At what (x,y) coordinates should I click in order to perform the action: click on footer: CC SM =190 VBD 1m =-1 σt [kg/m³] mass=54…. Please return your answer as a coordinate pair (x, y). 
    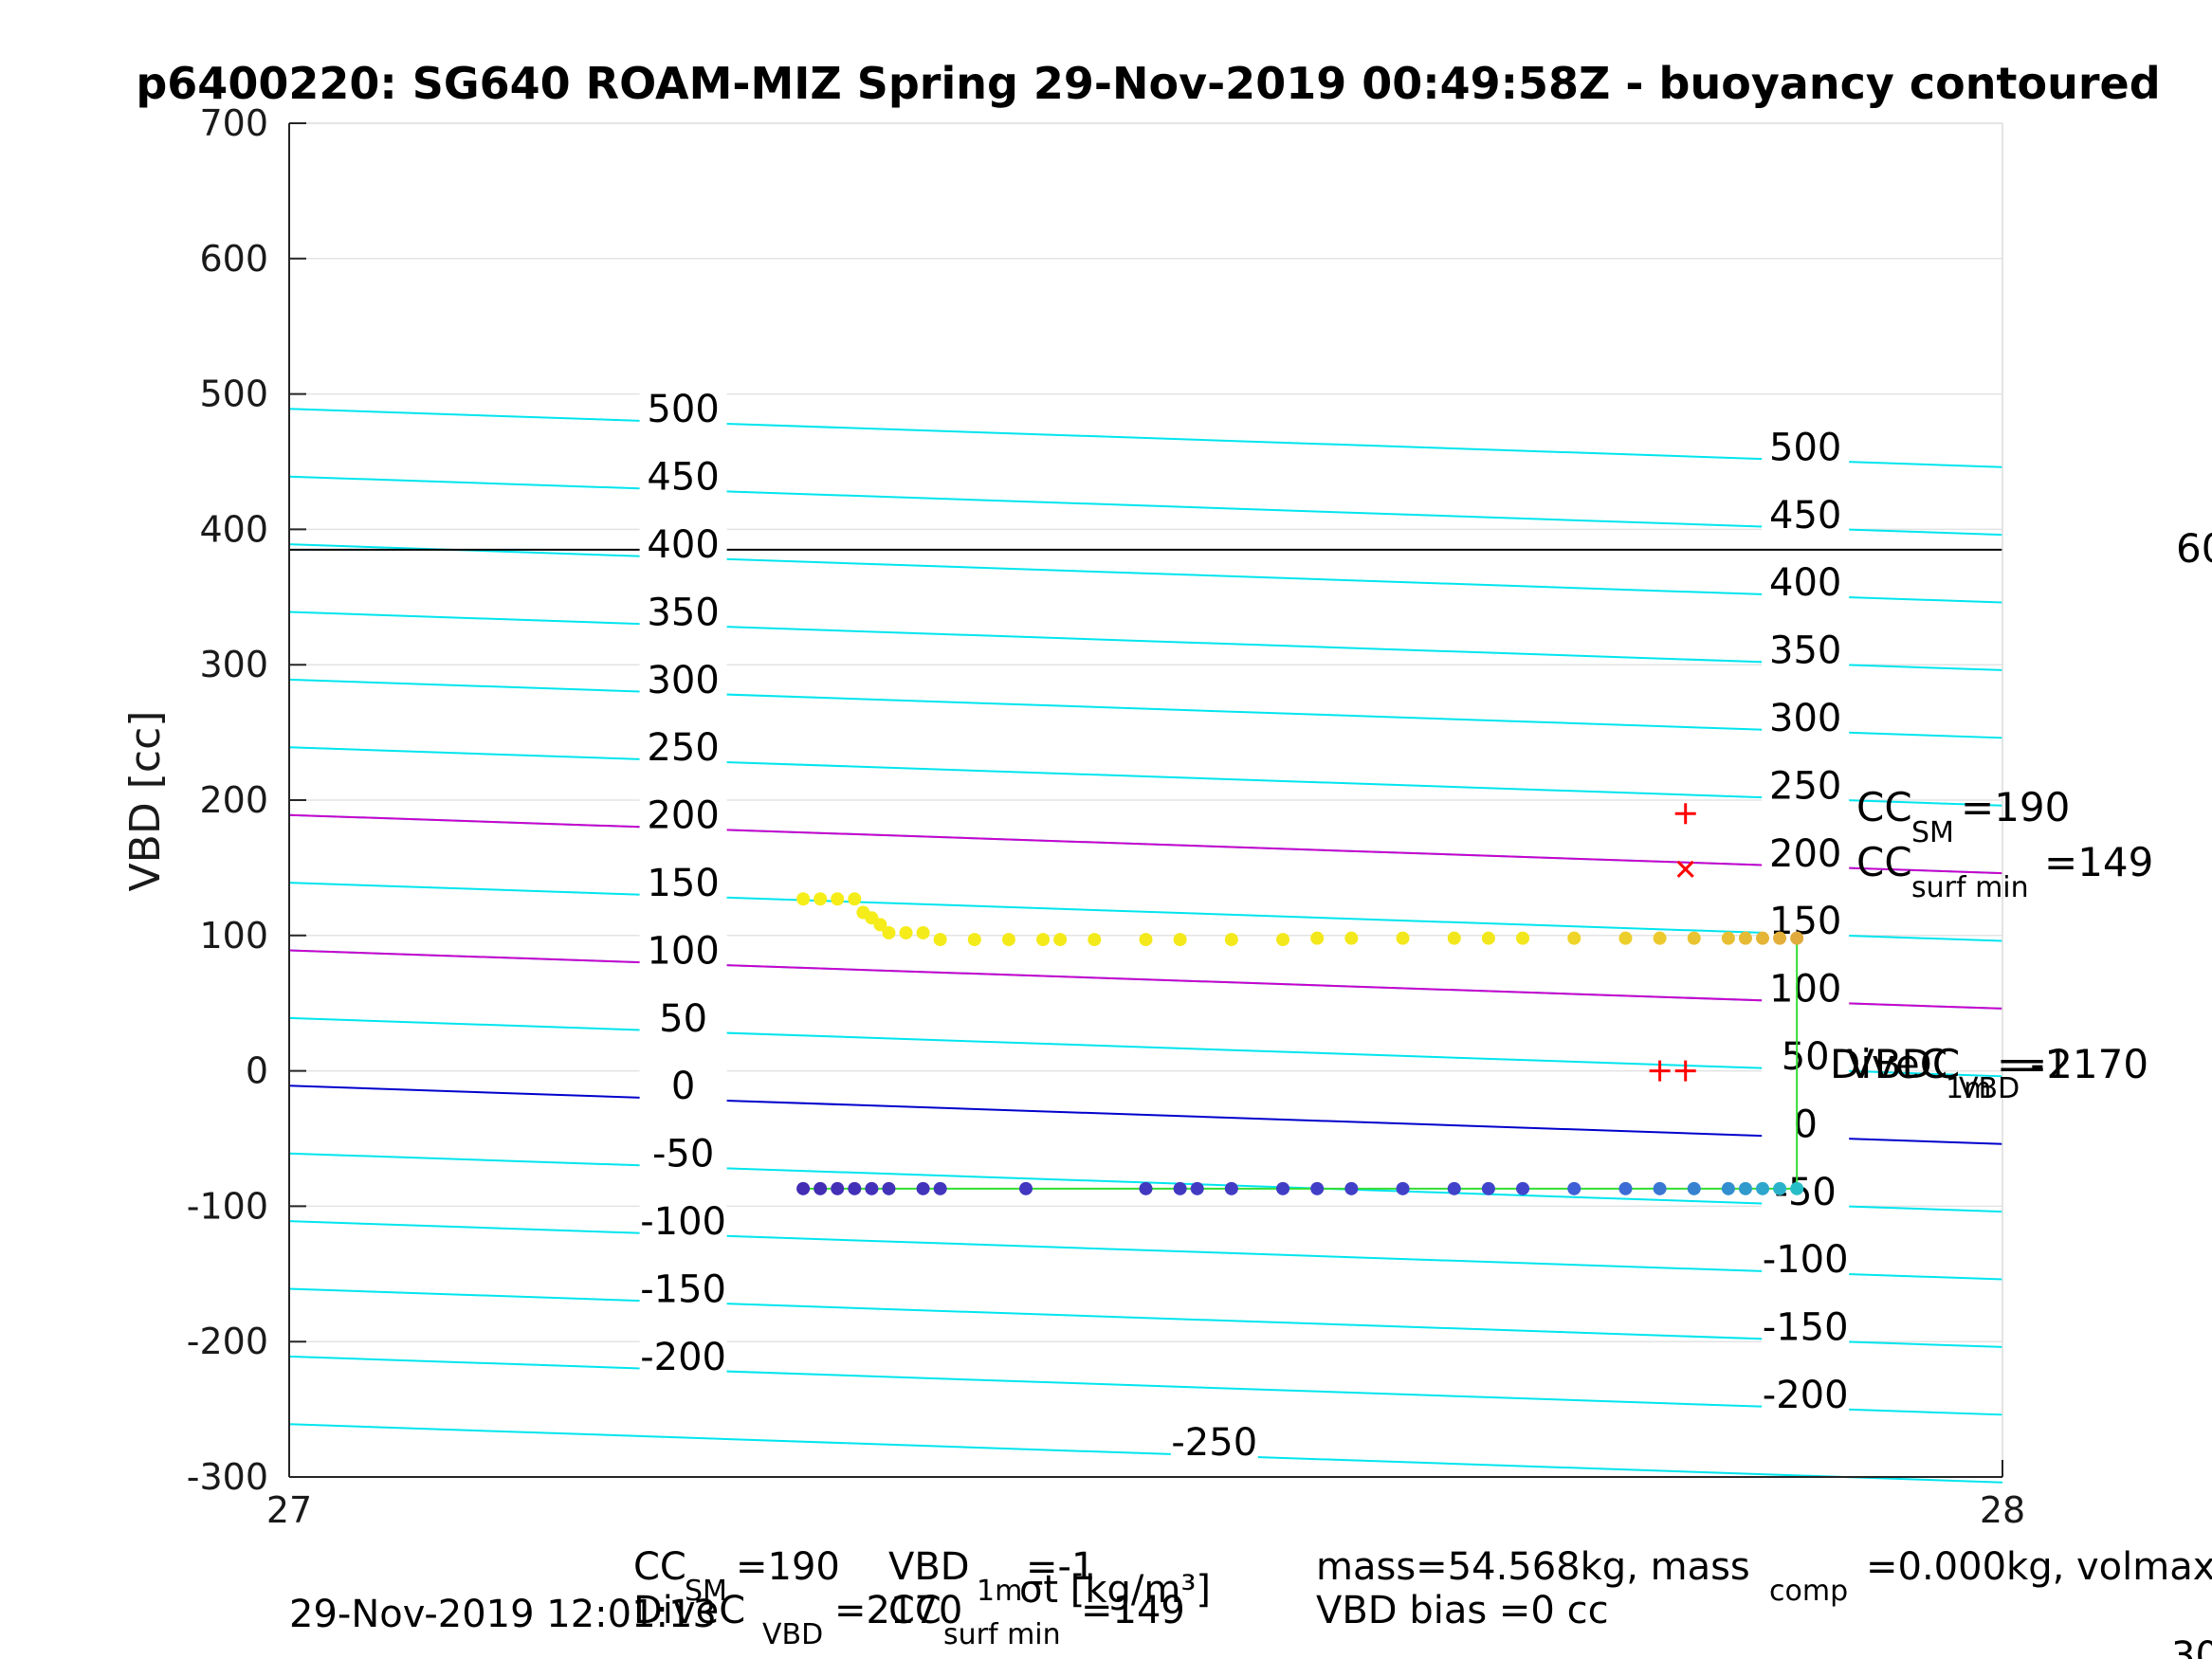
    Looking at the image, I should click on (1250, 1602).